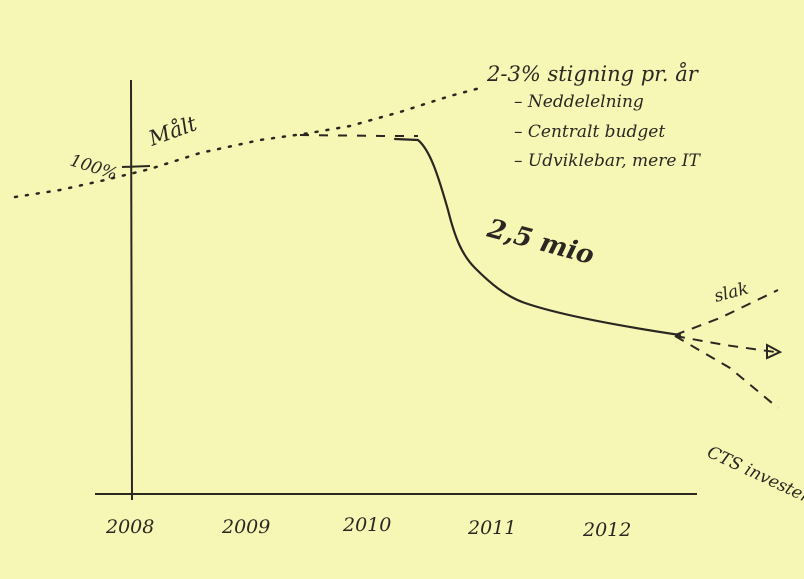 The height and width of the screenshot is (579, 804). Describe the element at coordinates (540, 242) in the screenshot. I see `series-actual-label: 2,5 mio` at that location.